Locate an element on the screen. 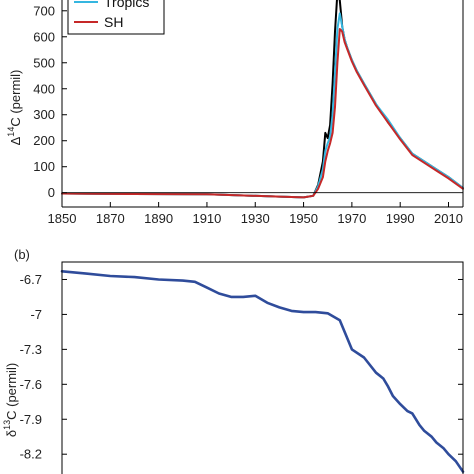  panel-a-legend: Tropics SH is located at coordinates (116, 17).